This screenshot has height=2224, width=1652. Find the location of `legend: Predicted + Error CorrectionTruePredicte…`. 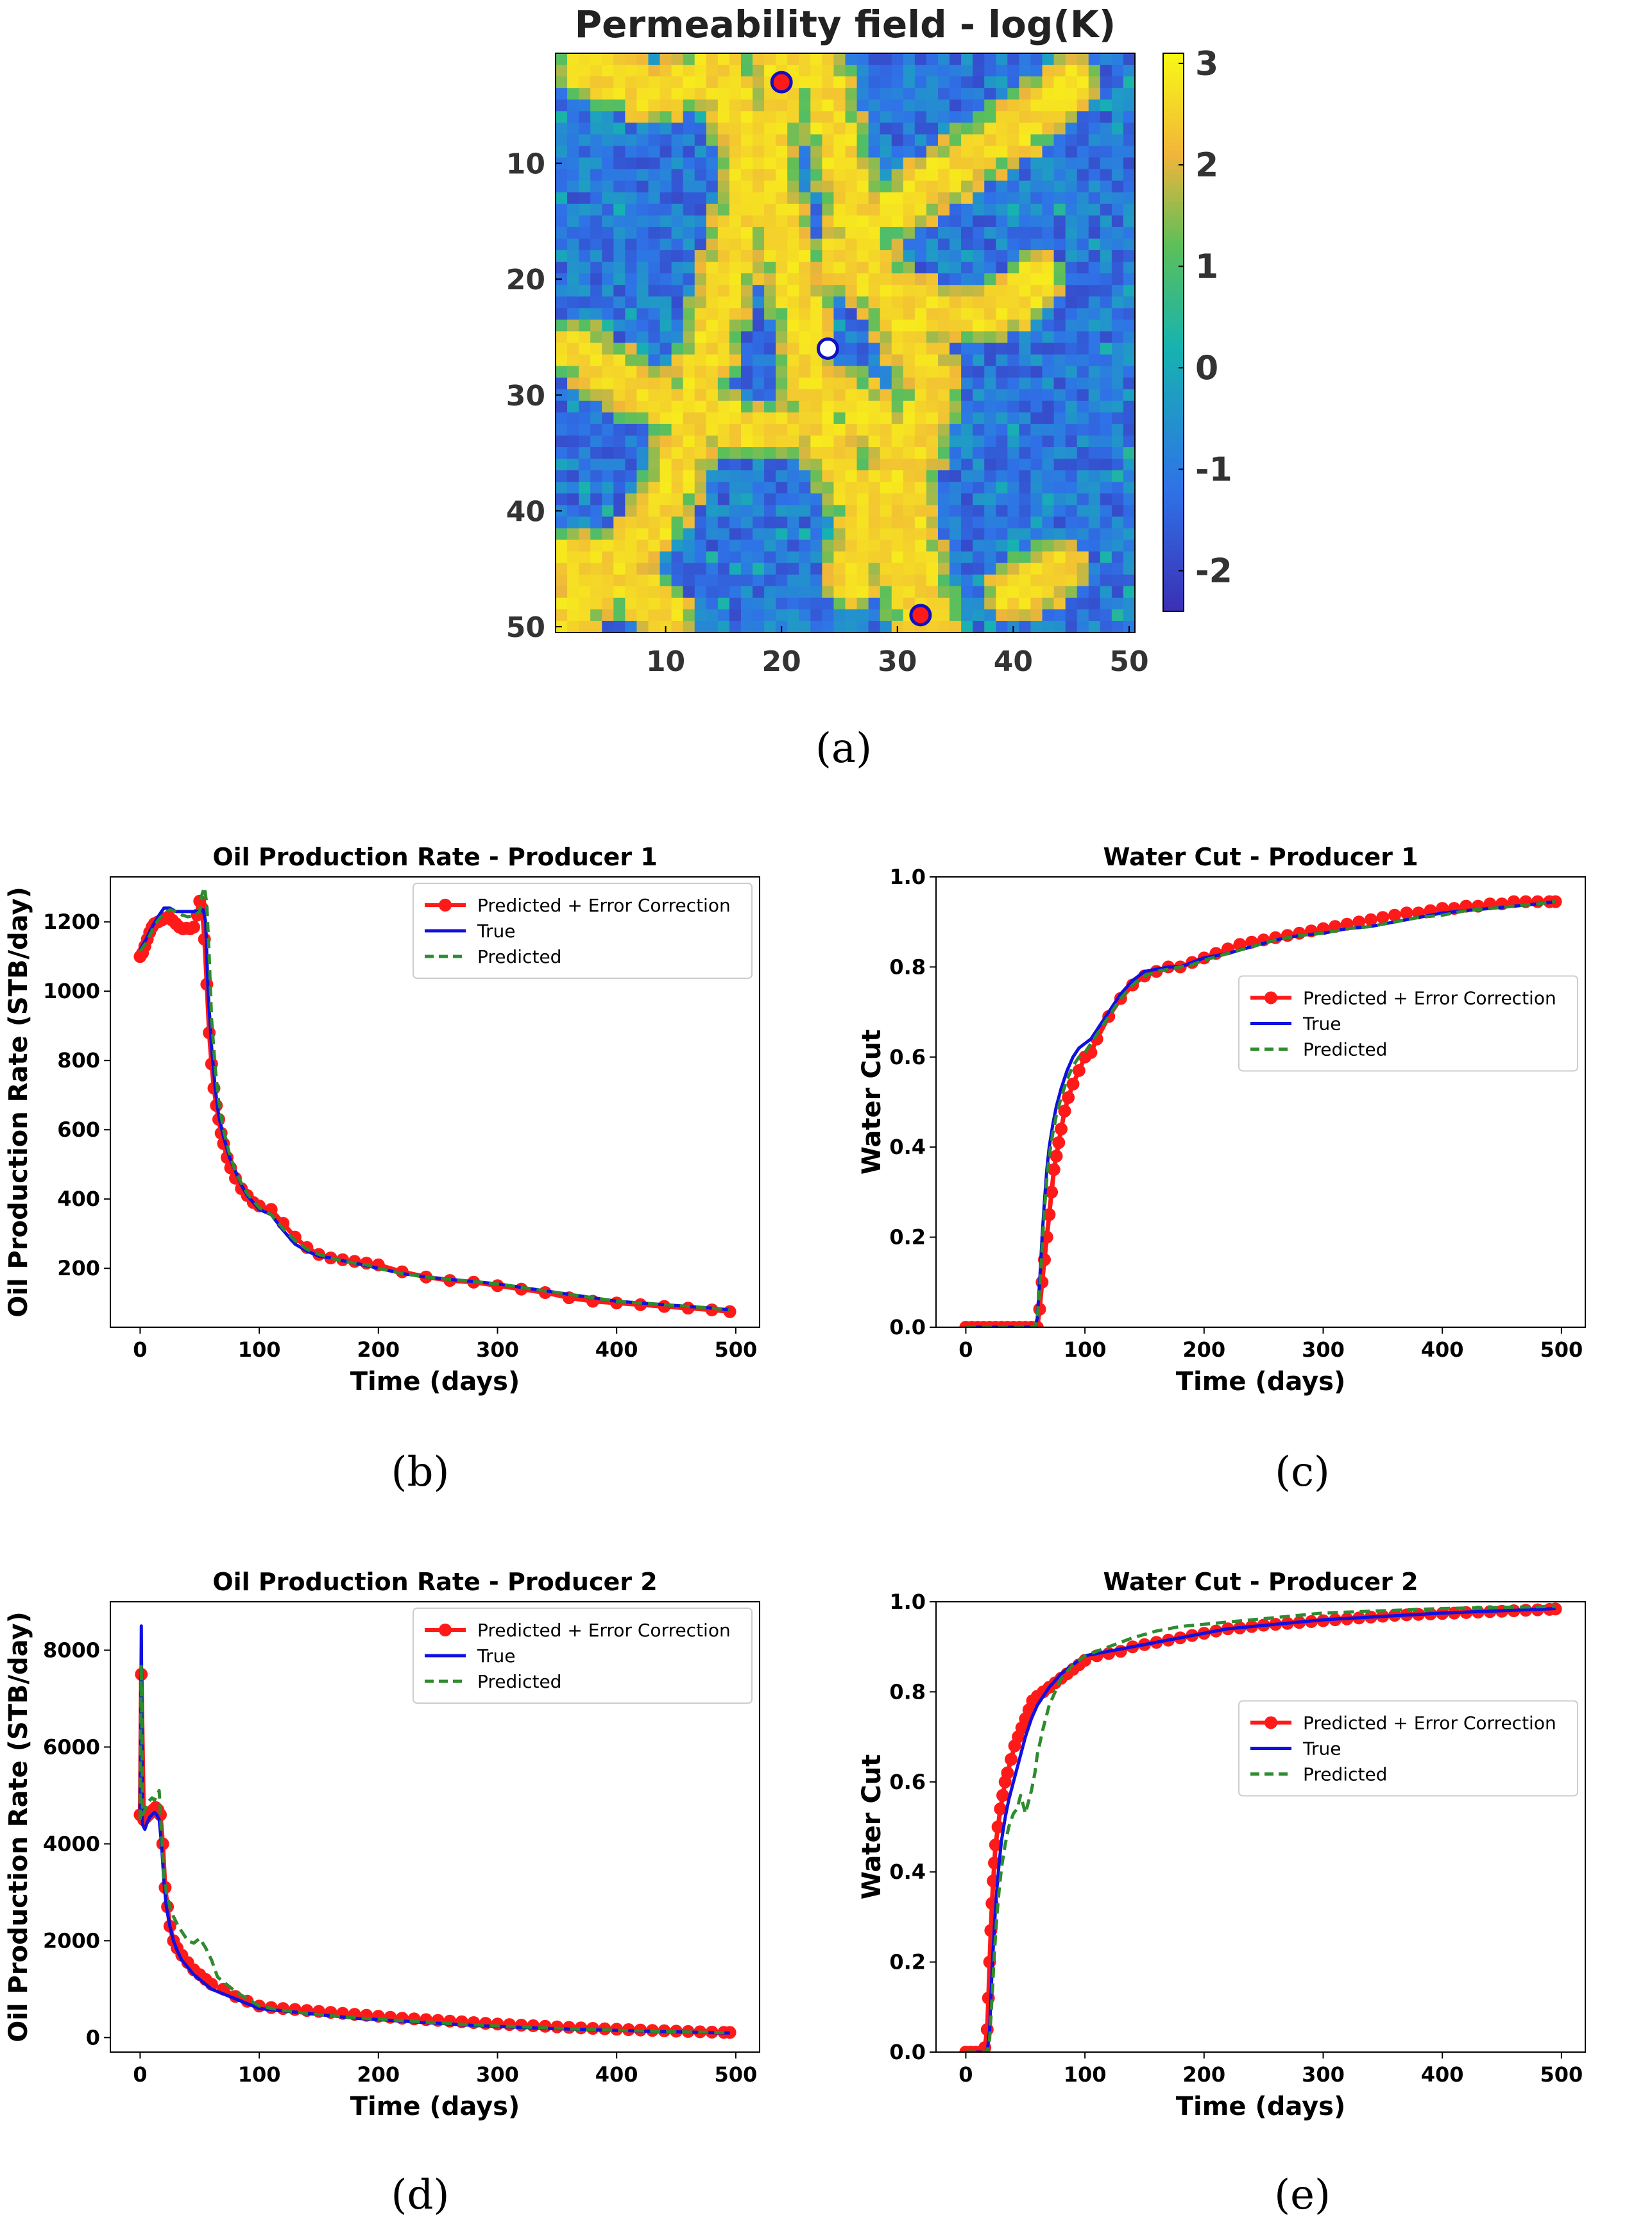

legend: Predicted + Error CorrectionTruePredicte… is located at coordinates (583, 1656).